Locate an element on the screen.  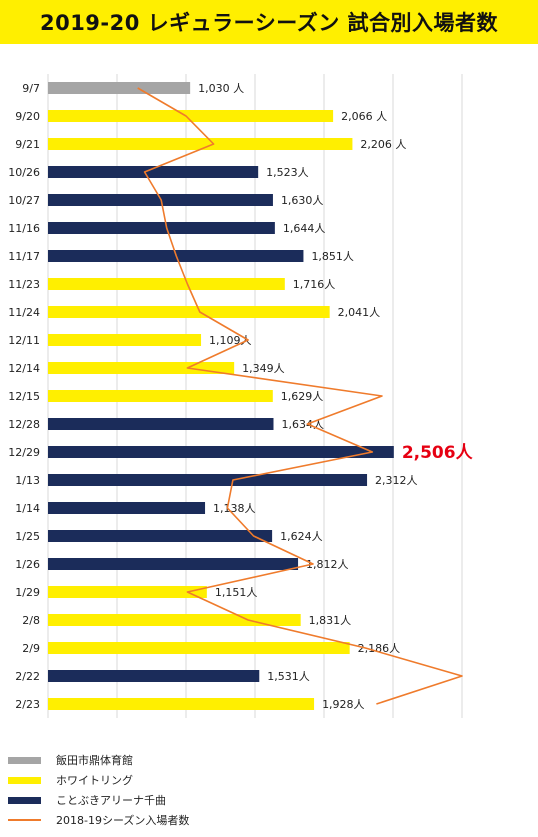
data-label: 1,138人 is located at coordinates (234, 508).